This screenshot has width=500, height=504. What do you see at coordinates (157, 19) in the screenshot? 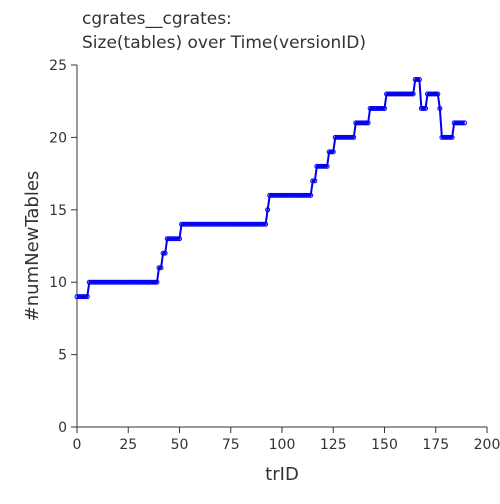
I see `chart-title: cgrates__cgrates:` at bounding box center [157, 19].